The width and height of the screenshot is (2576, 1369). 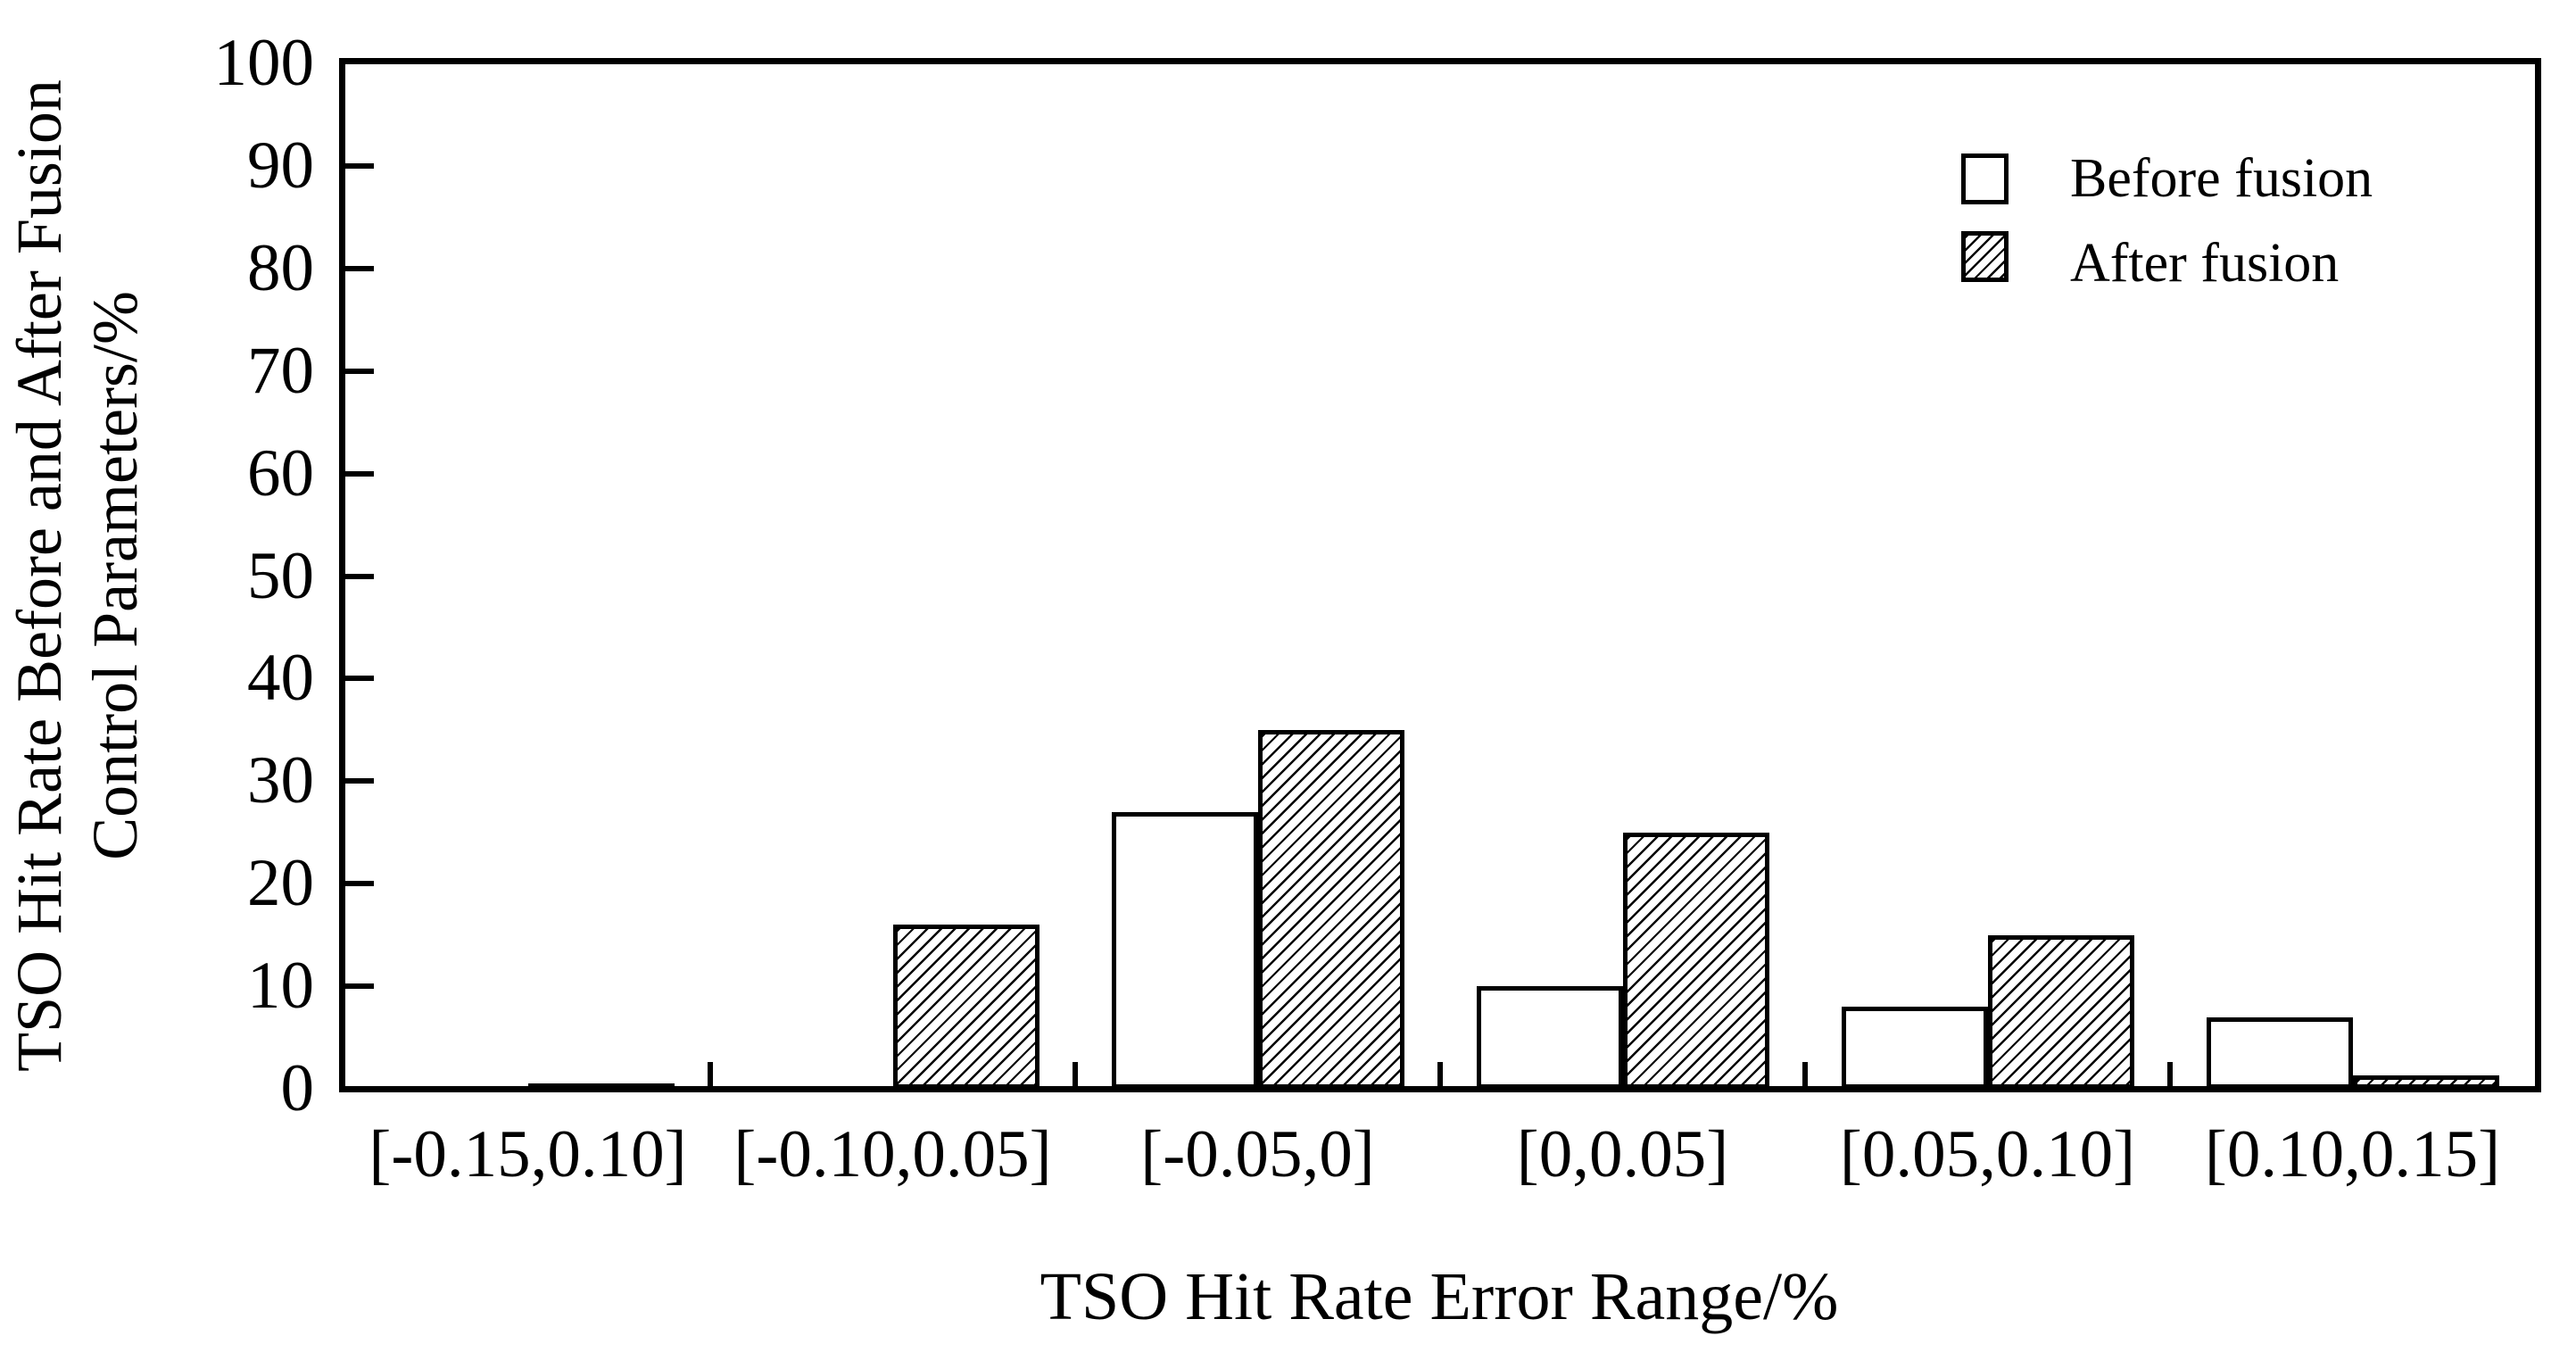 What do you see at coordinates (280, 678) in the screenshot?
I see `y-tick-label: 40` at bounding box center [280, 678].